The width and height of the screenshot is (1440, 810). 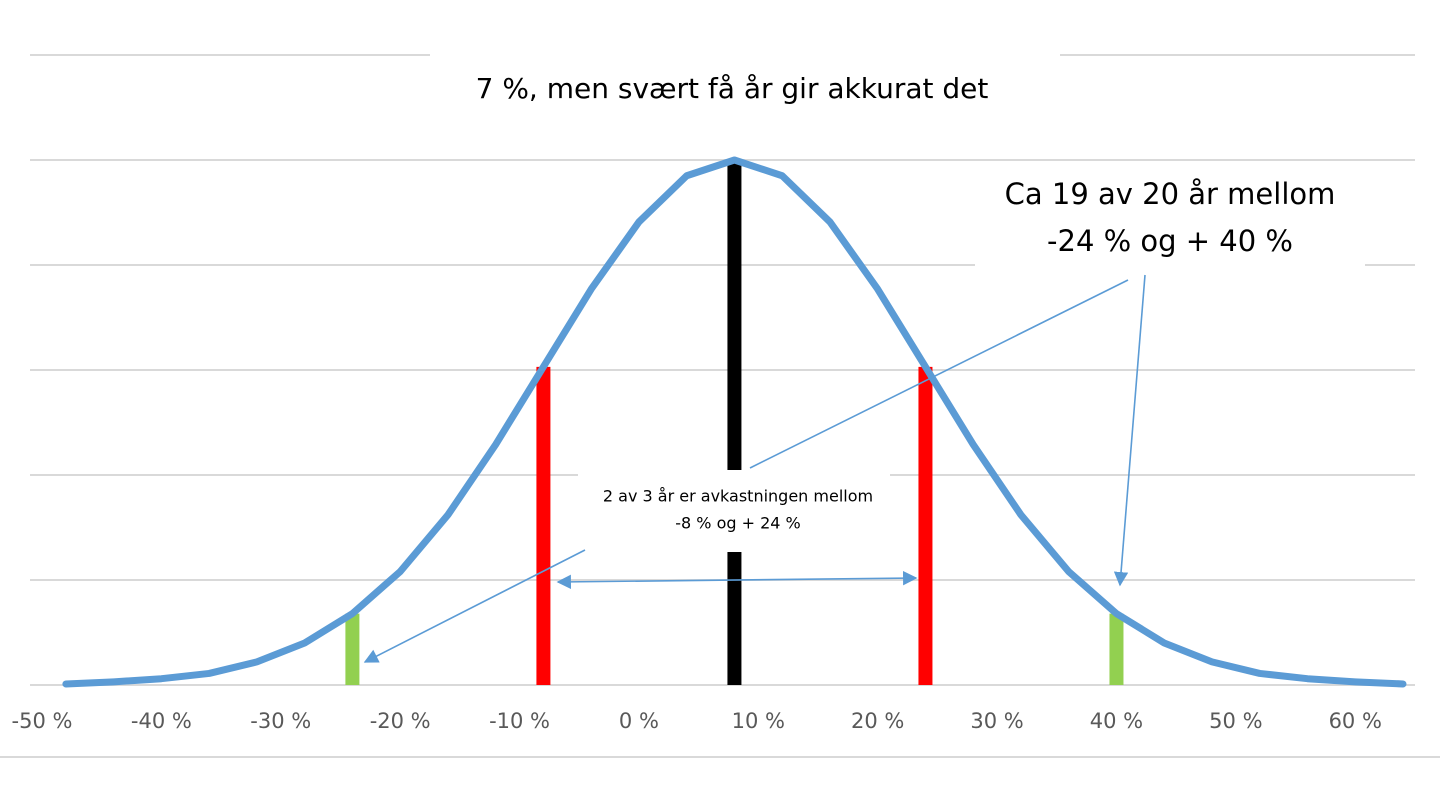 I want to click on title-box, so click(x=745, y=89).